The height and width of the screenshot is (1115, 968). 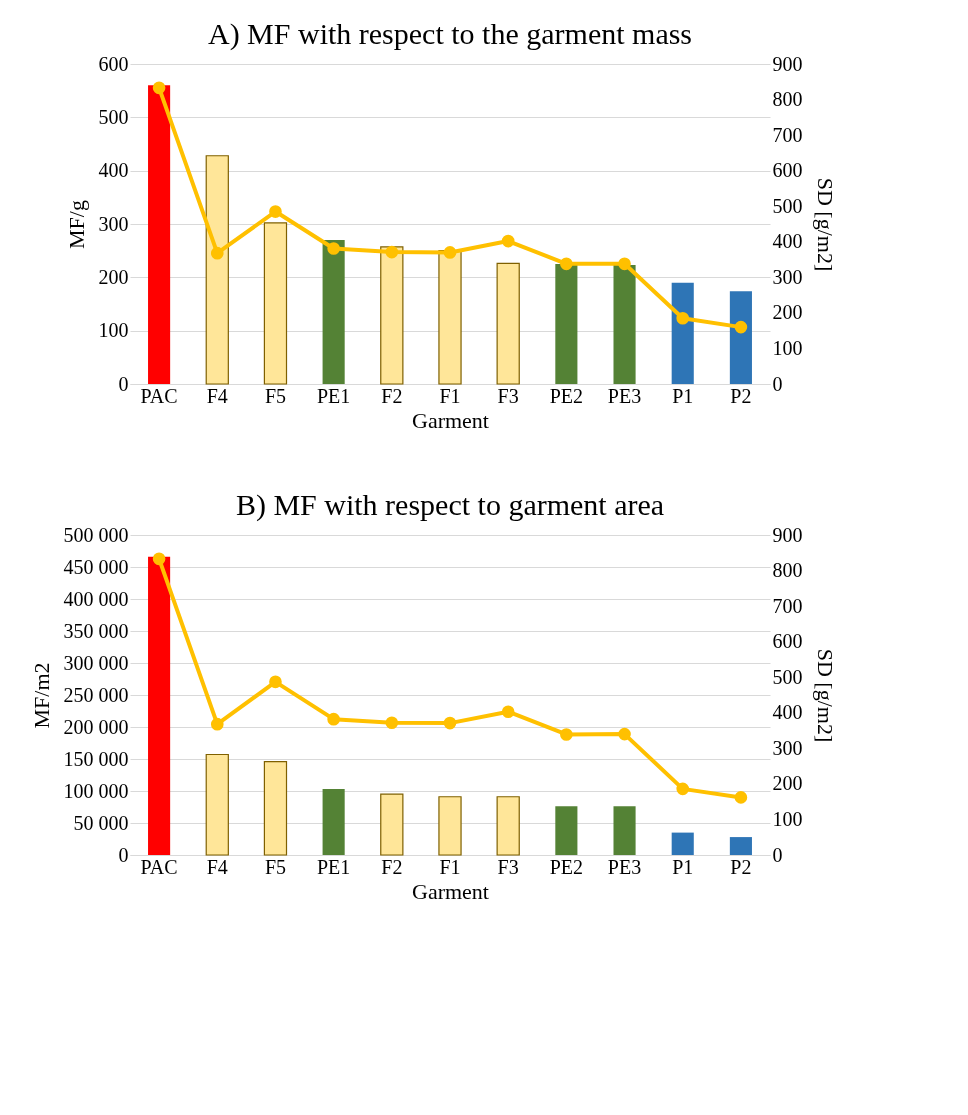 I want to click on y-tick-label: 50 000, so click(x=101, y=822).